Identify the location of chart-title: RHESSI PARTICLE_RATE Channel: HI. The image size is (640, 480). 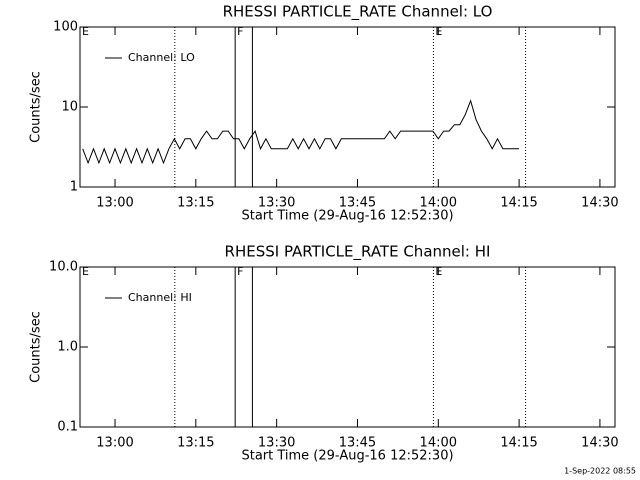
(358, 252).